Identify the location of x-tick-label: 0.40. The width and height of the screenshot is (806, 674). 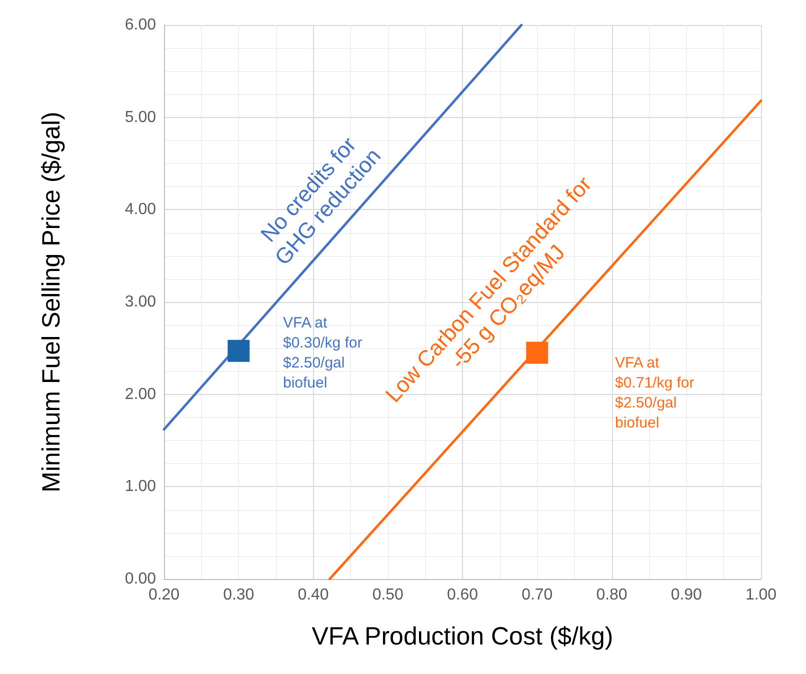
(313, 595).